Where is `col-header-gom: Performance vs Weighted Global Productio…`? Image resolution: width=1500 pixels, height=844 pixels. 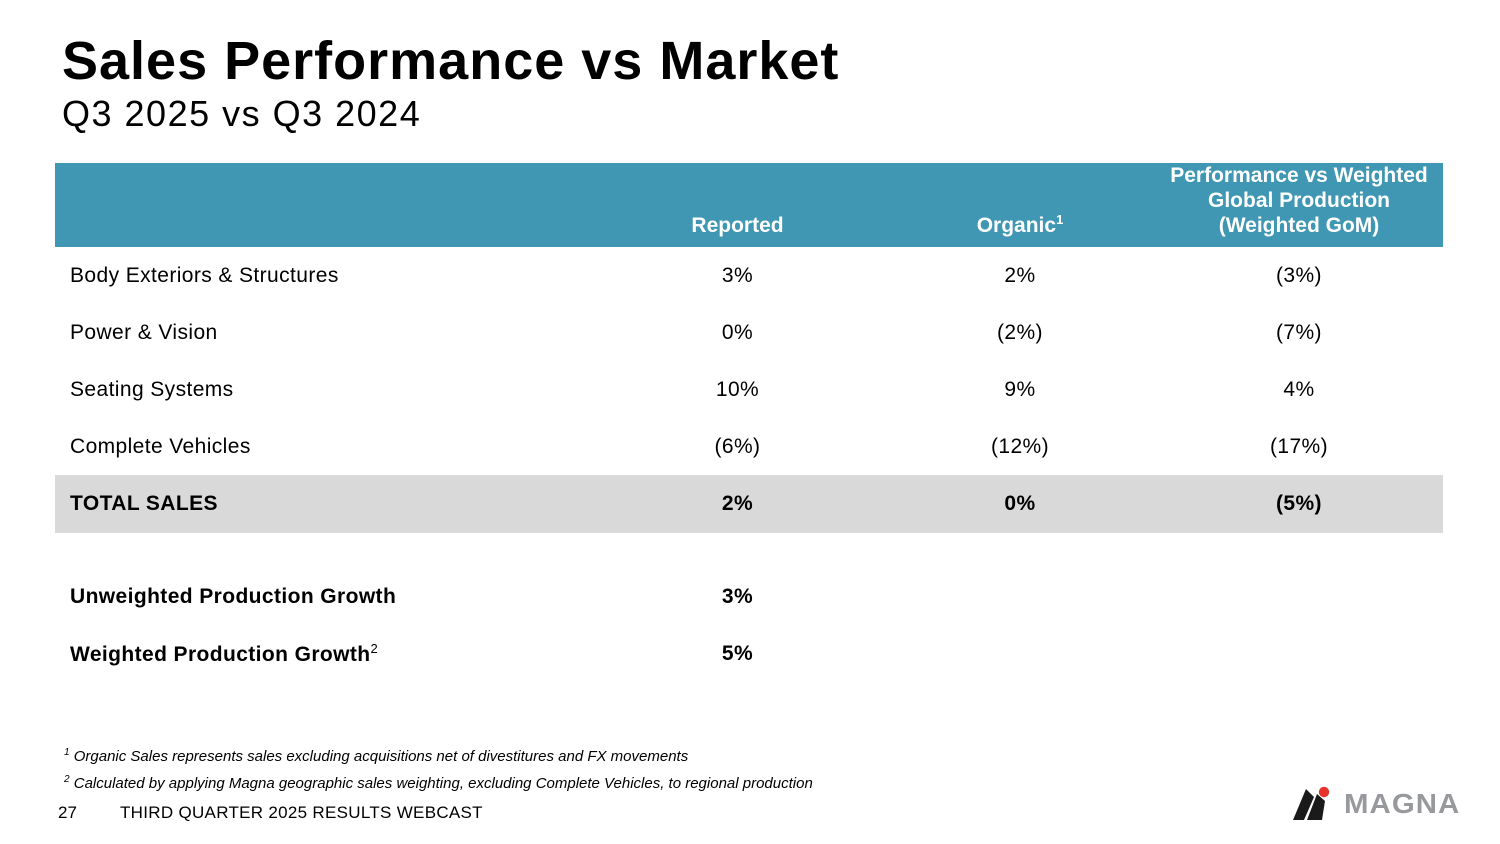 col-header-gom: Performance vs Weighted Global Productio… is located at coordinates (1299, 200).